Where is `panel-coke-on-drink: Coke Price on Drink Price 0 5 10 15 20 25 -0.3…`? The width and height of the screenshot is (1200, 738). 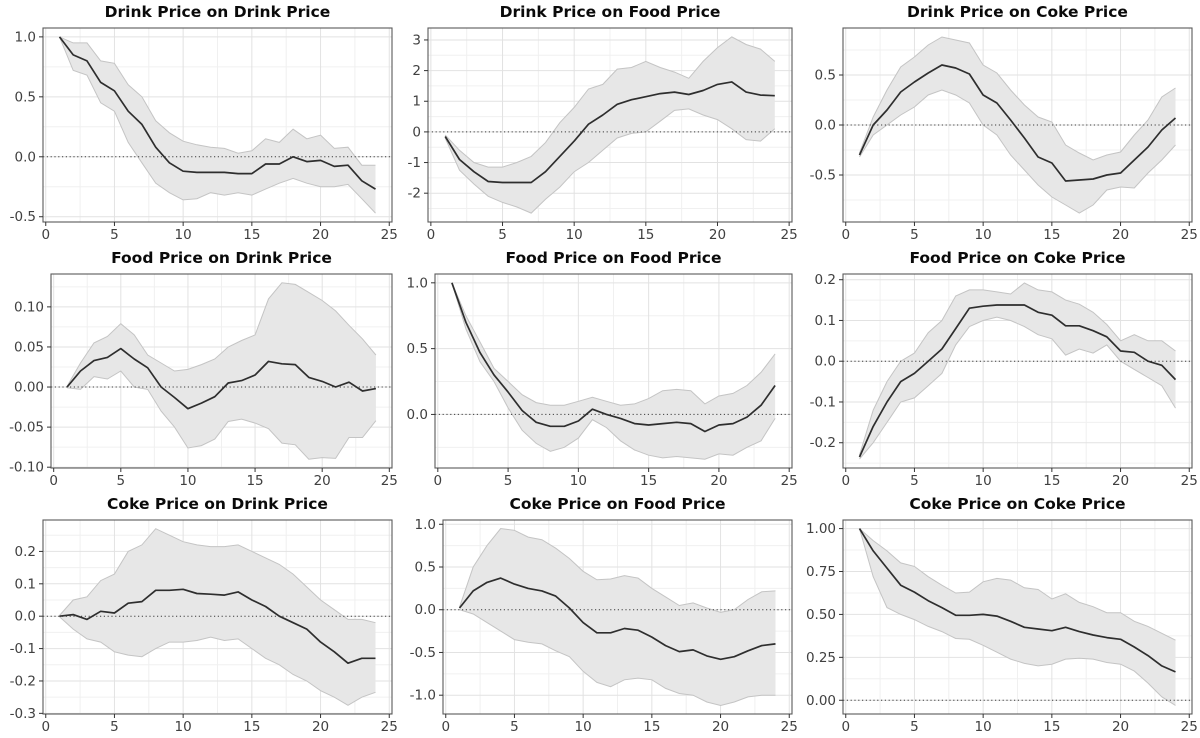
panel-coke-on-drink: Coke Price on Drink Price 0 5 10 15 20 25 -0.3… is located at coordinates (200, 615).